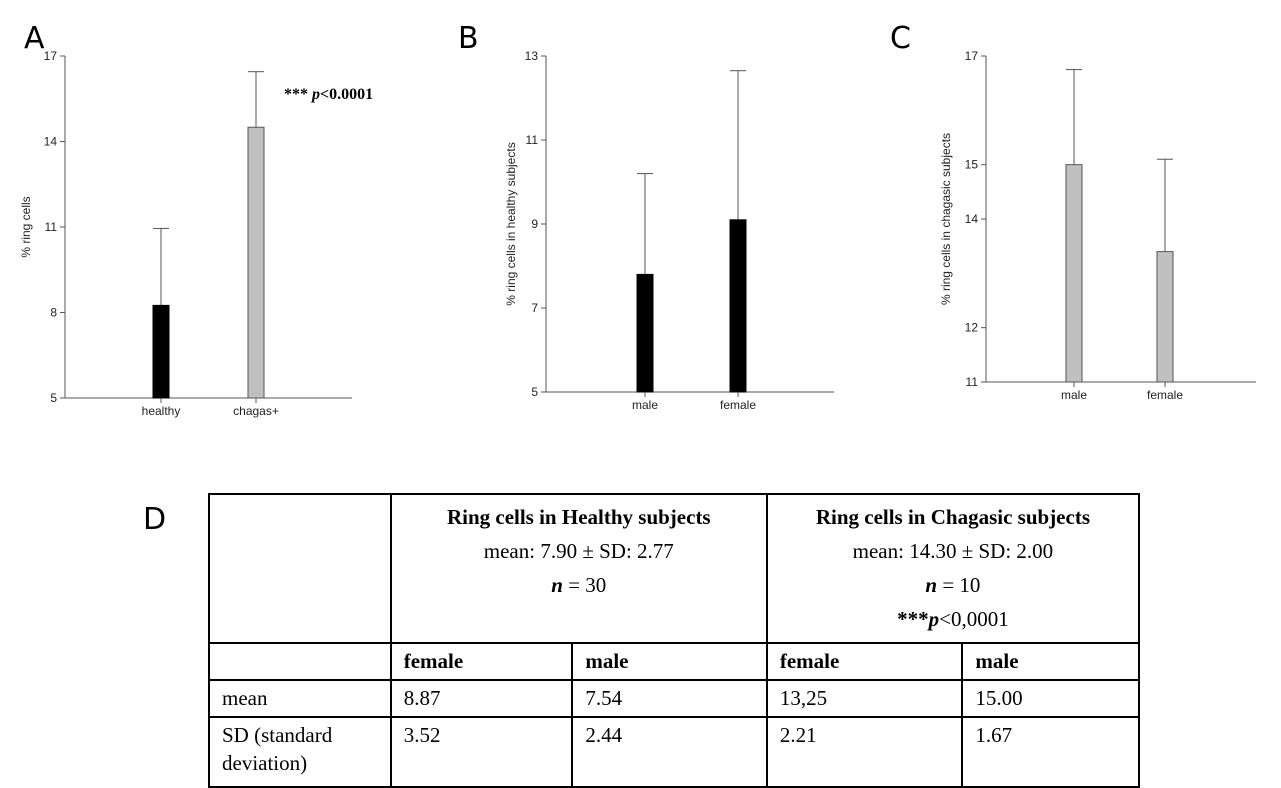 Image resolution: width=1281 pixels, height=788 pixels. I want to click on healthy-title: Ring cells in Healthy subjects, so click(578, 517).